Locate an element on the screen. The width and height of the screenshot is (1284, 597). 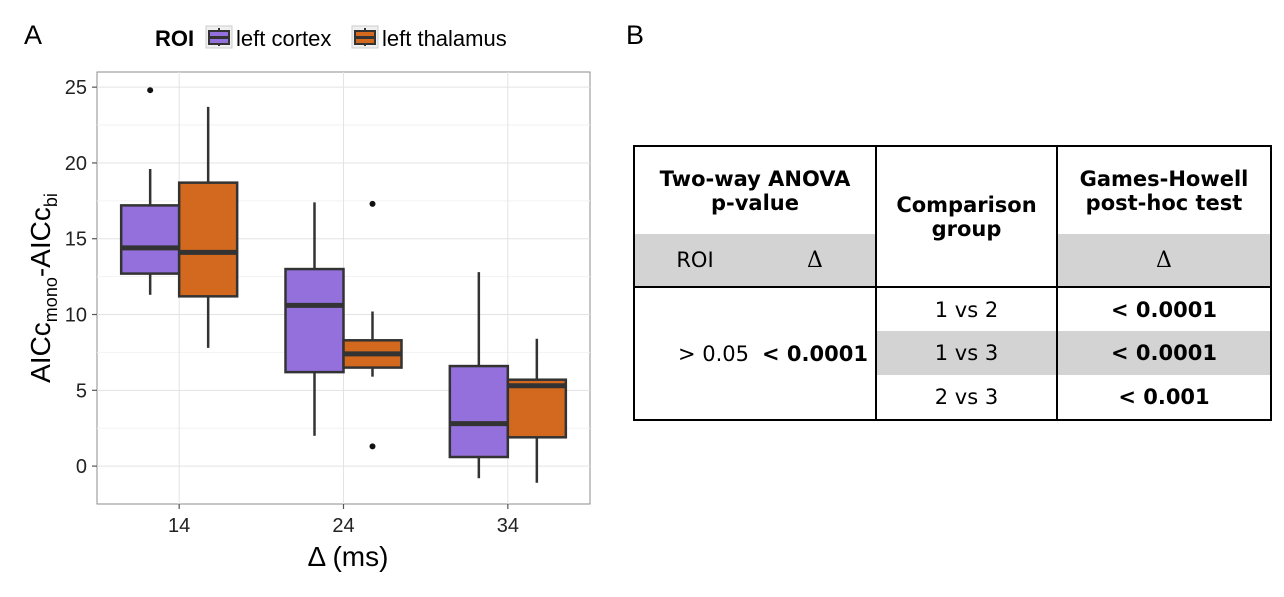
y-label-sub2: bi is located at coordinates (51, 200).